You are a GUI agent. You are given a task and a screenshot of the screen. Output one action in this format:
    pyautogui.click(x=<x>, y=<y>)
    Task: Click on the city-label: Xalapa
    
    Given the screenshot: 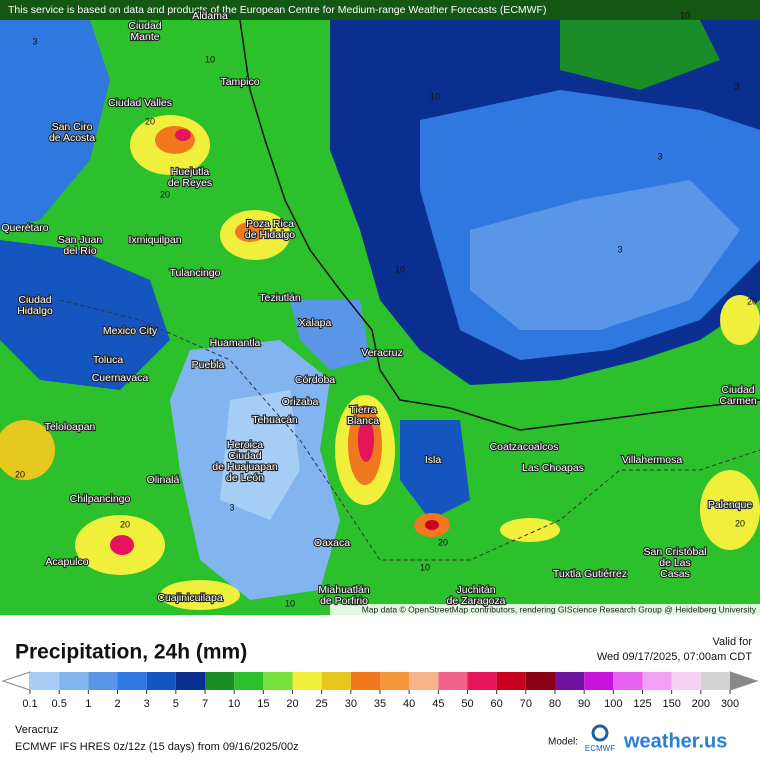 What is the action you would take?
    pyautogui.click(x=315, y=323)
    